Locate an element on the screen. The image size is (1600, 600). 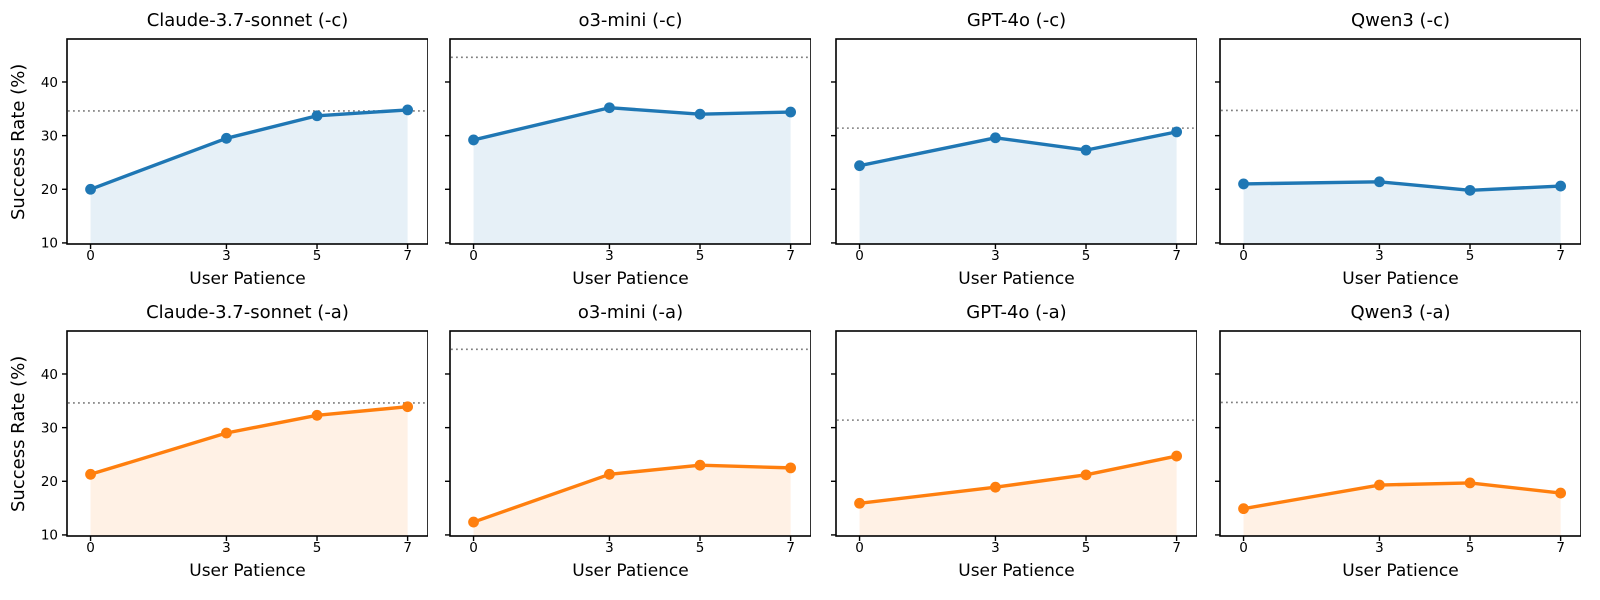
subplot-title: Claude-3.7-sonnet (-a) is located at coordinates (247, 312).